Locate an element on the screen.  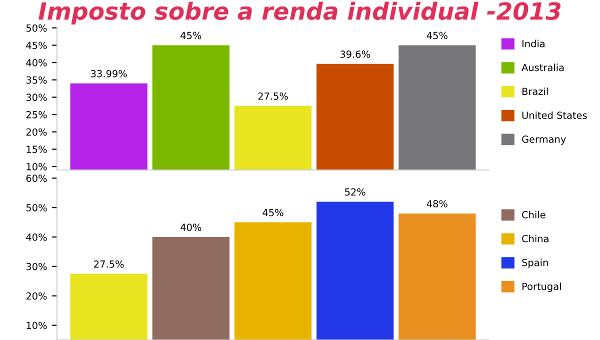
legend-label: Portugal is located at coordinates (541, 287).